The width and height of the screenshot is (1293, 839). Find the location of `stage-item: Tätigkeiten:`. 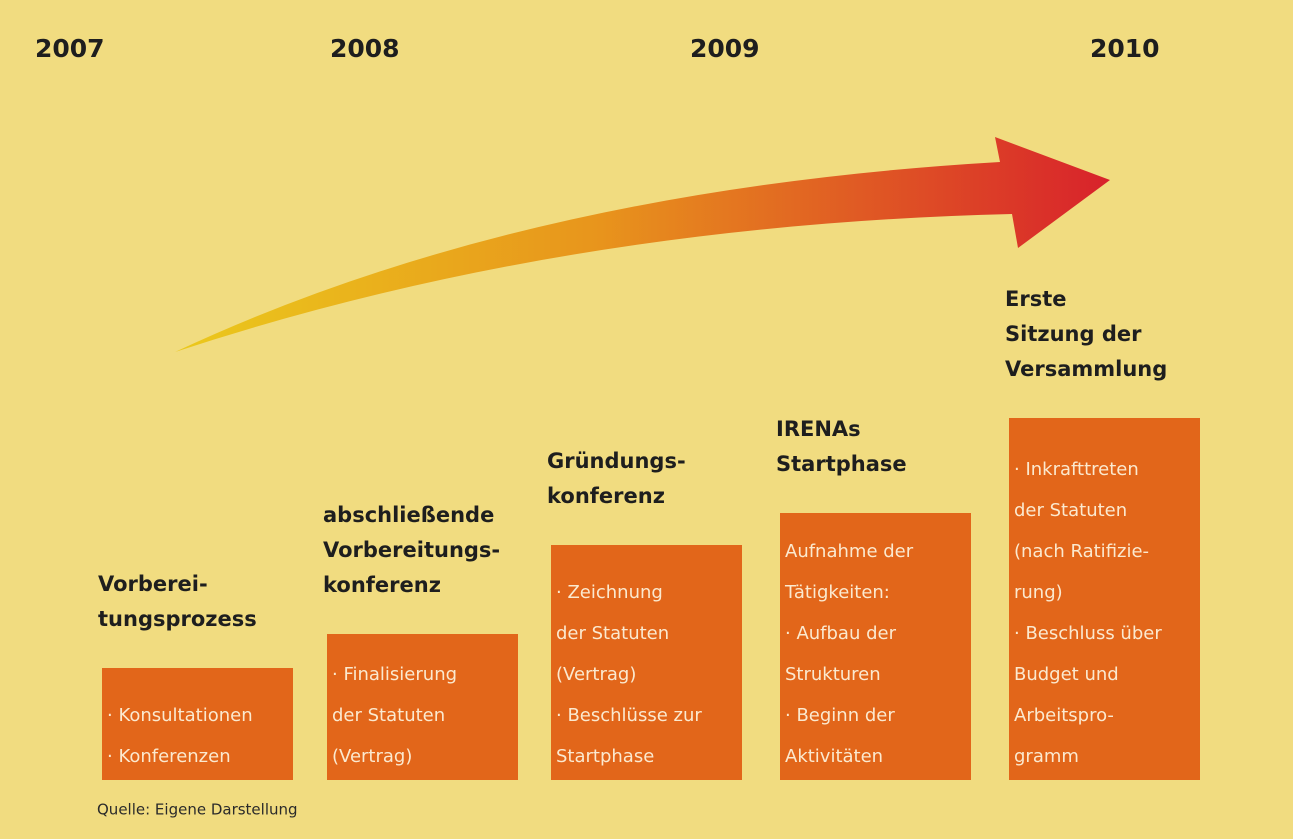

stage-item: Tätigkeiten: is located at coordinates (837, 592).